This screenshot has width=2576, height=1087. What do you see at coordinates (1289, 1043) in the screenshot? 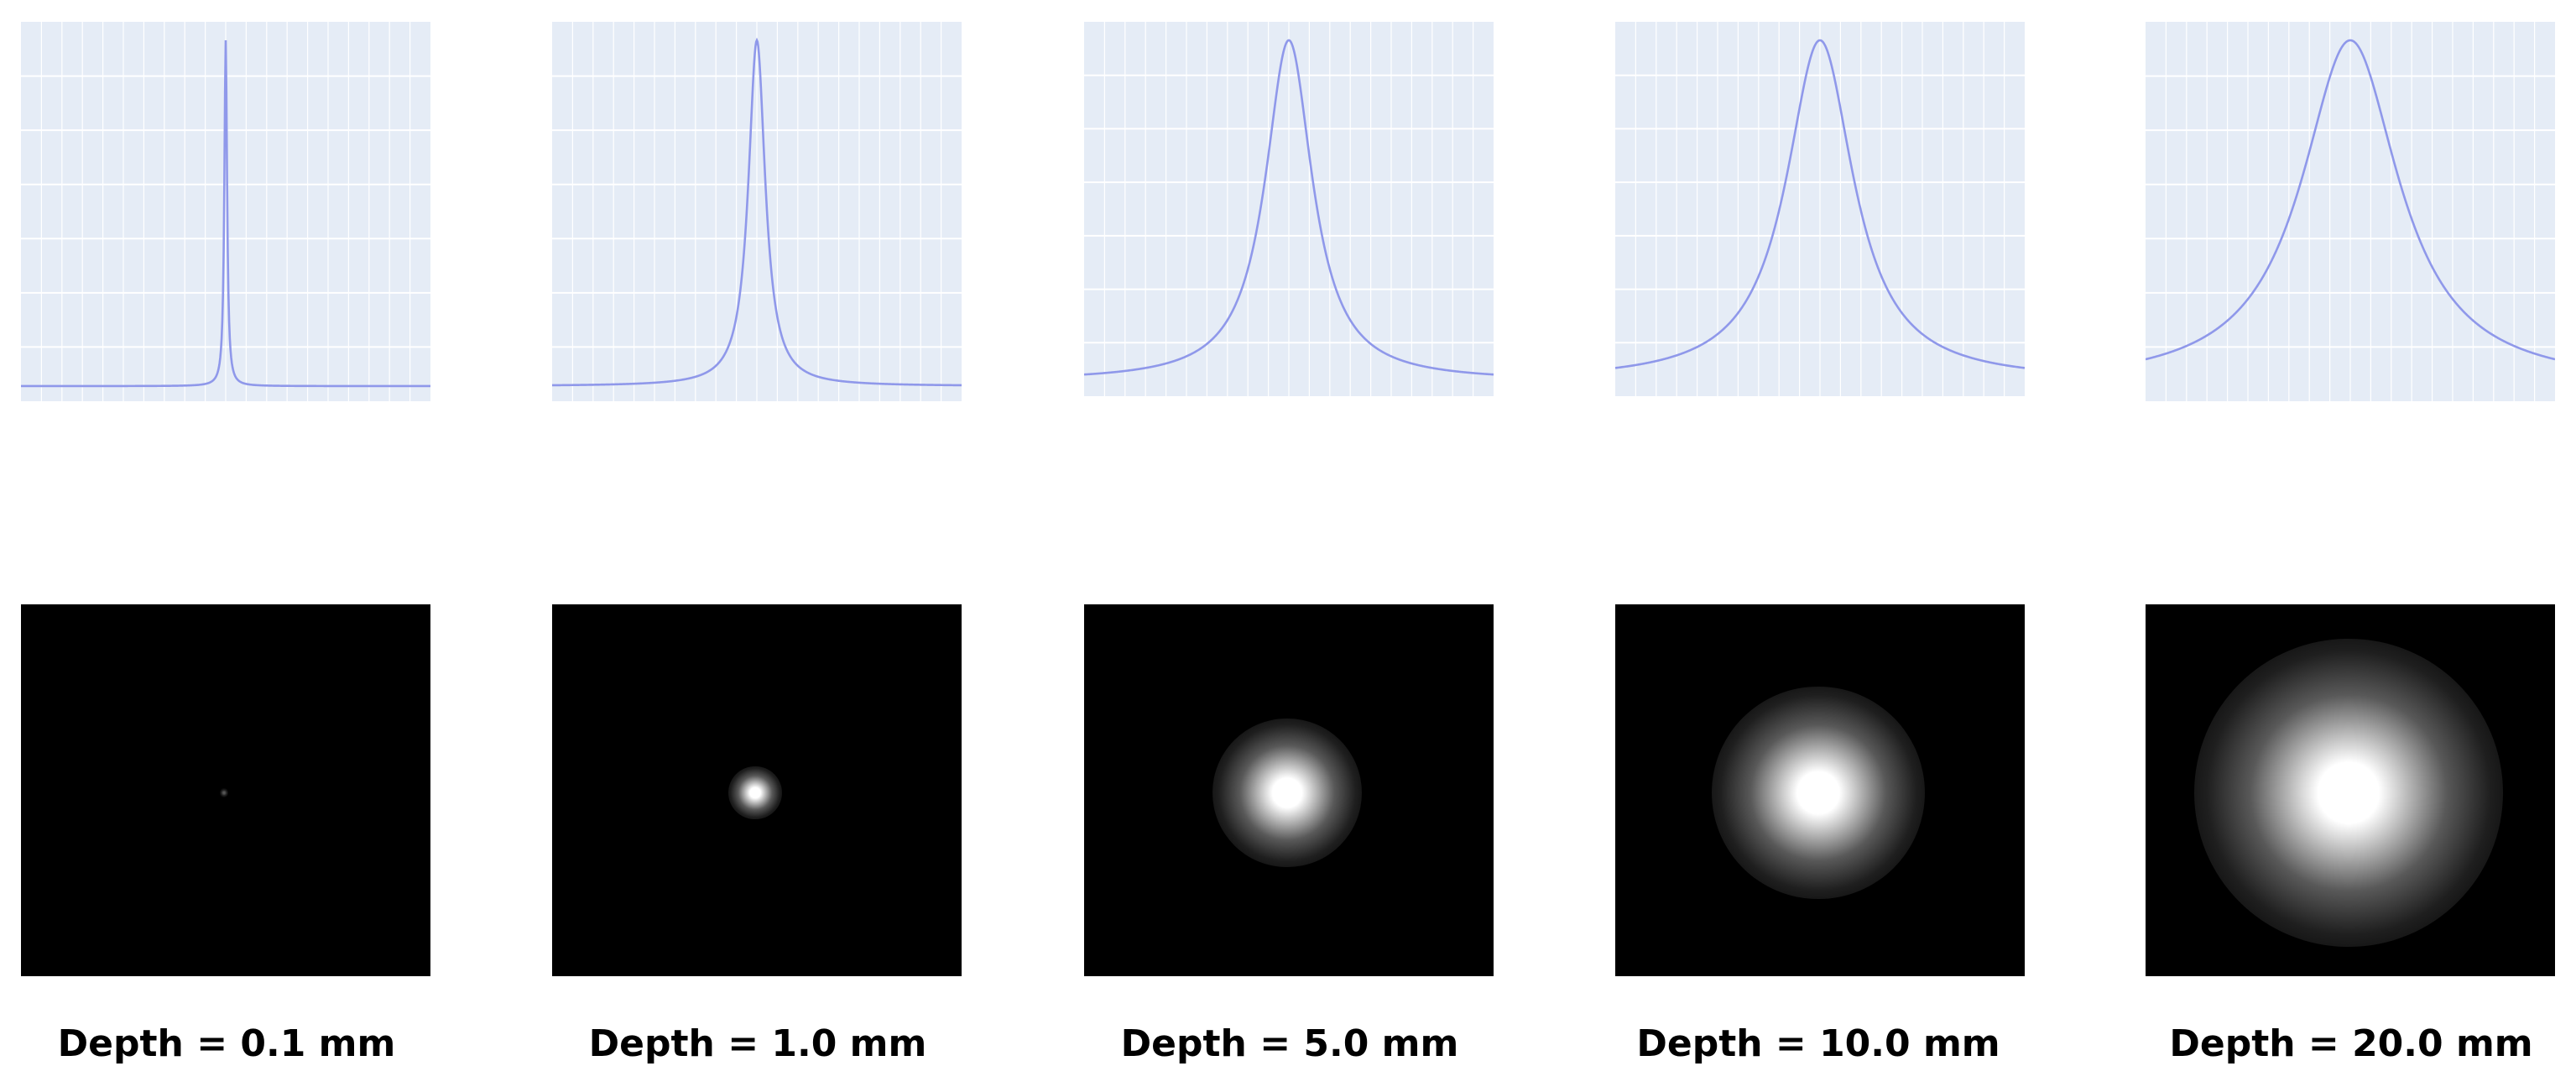
I see `depth-caption: Depth = 5.0 mm` at bounding box center [1289, 1043].